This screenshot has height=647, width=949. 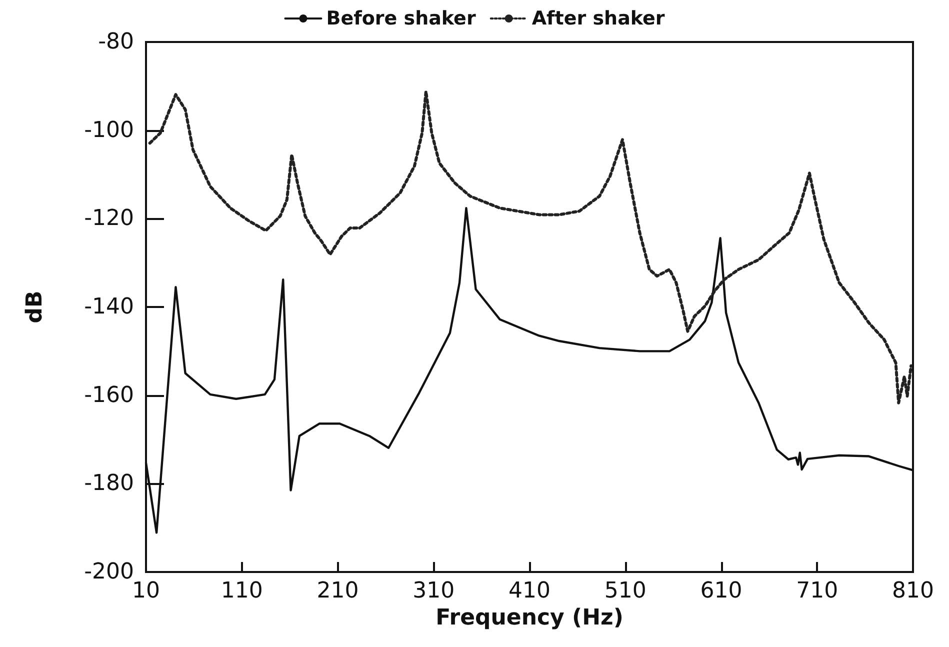 I want to click on x-tick-label: 410, so click(x=529, y=591).